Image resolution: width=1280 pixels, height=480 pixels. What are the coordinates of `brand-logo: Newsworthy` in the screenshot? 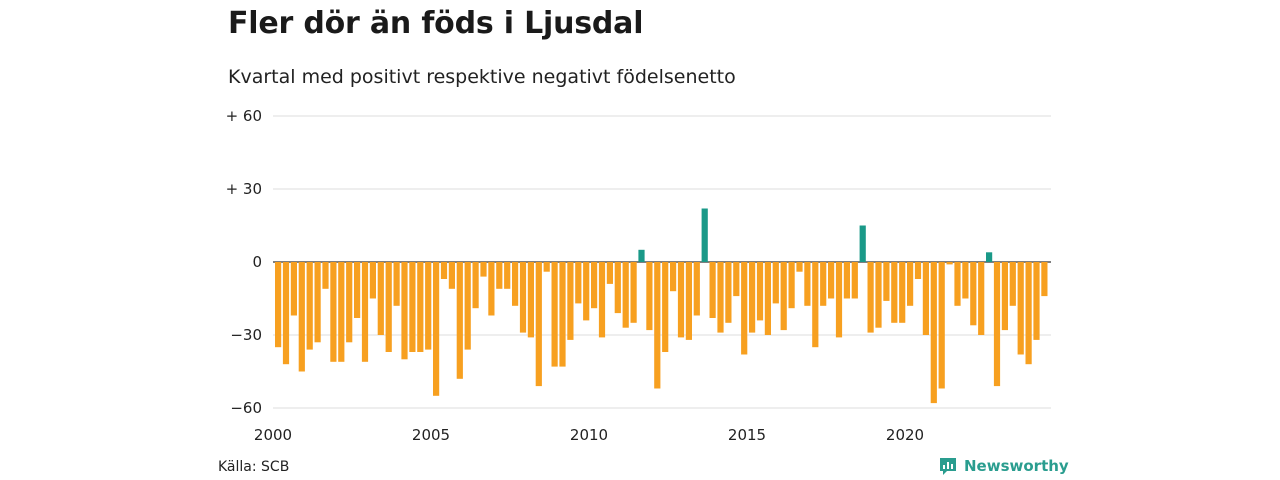 It's located at (1003, 466).